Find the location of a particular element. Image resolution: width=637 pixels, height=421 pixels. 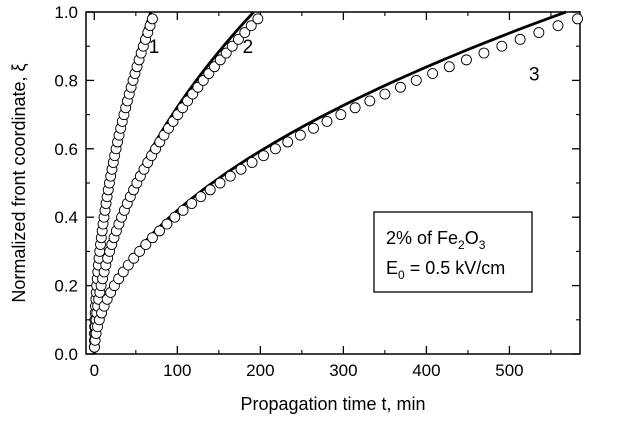

y-axis-label: Normalized front coordinate, ξ is located at coordinates (19, 182).